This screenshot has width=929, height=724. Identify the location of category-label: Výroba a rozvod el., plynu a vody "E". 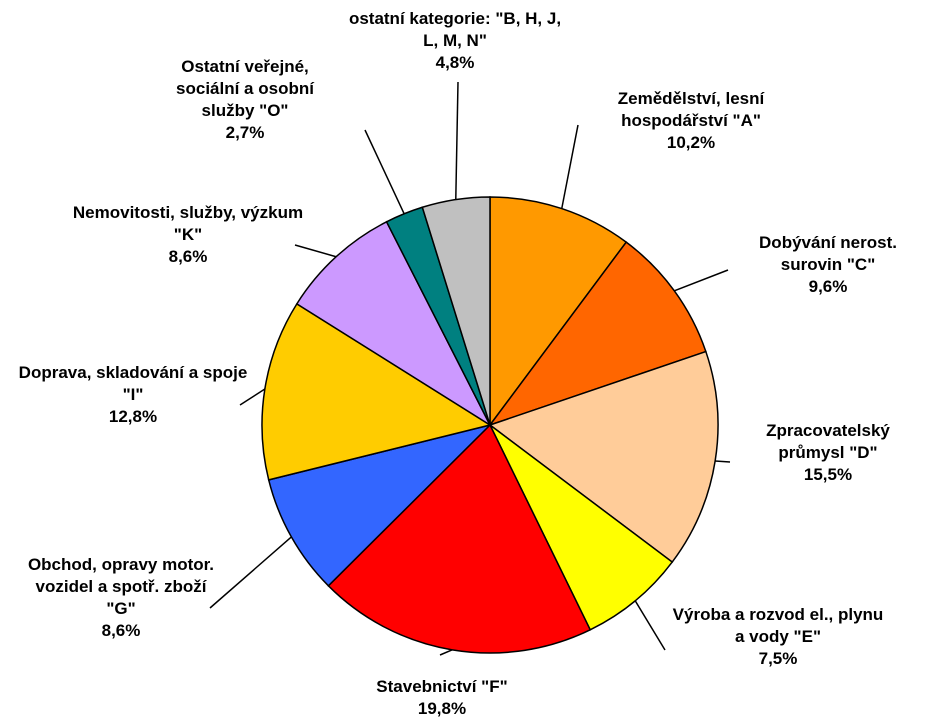
(778, 625).